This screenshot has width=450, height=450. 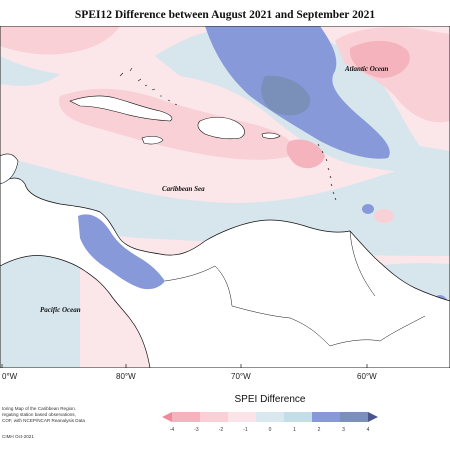 I want to click on legend-tick-label: -2, so click(x=221, y=430).